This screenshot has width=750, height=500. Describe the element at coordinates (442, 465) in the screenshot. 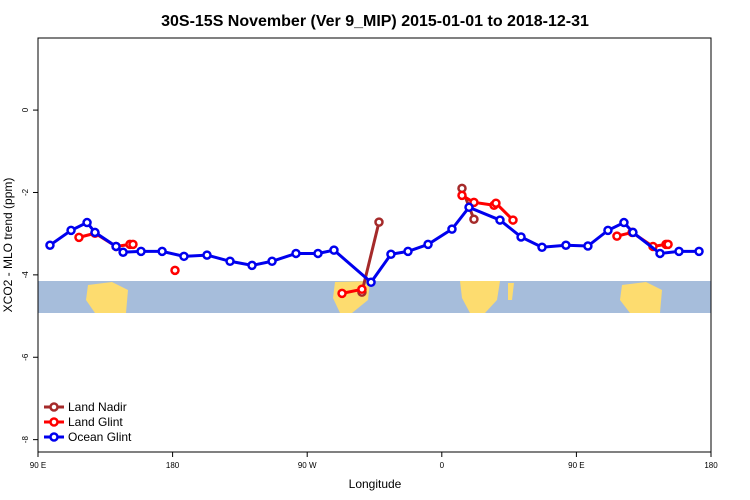

I see `x-tick-label: 0` at that location.